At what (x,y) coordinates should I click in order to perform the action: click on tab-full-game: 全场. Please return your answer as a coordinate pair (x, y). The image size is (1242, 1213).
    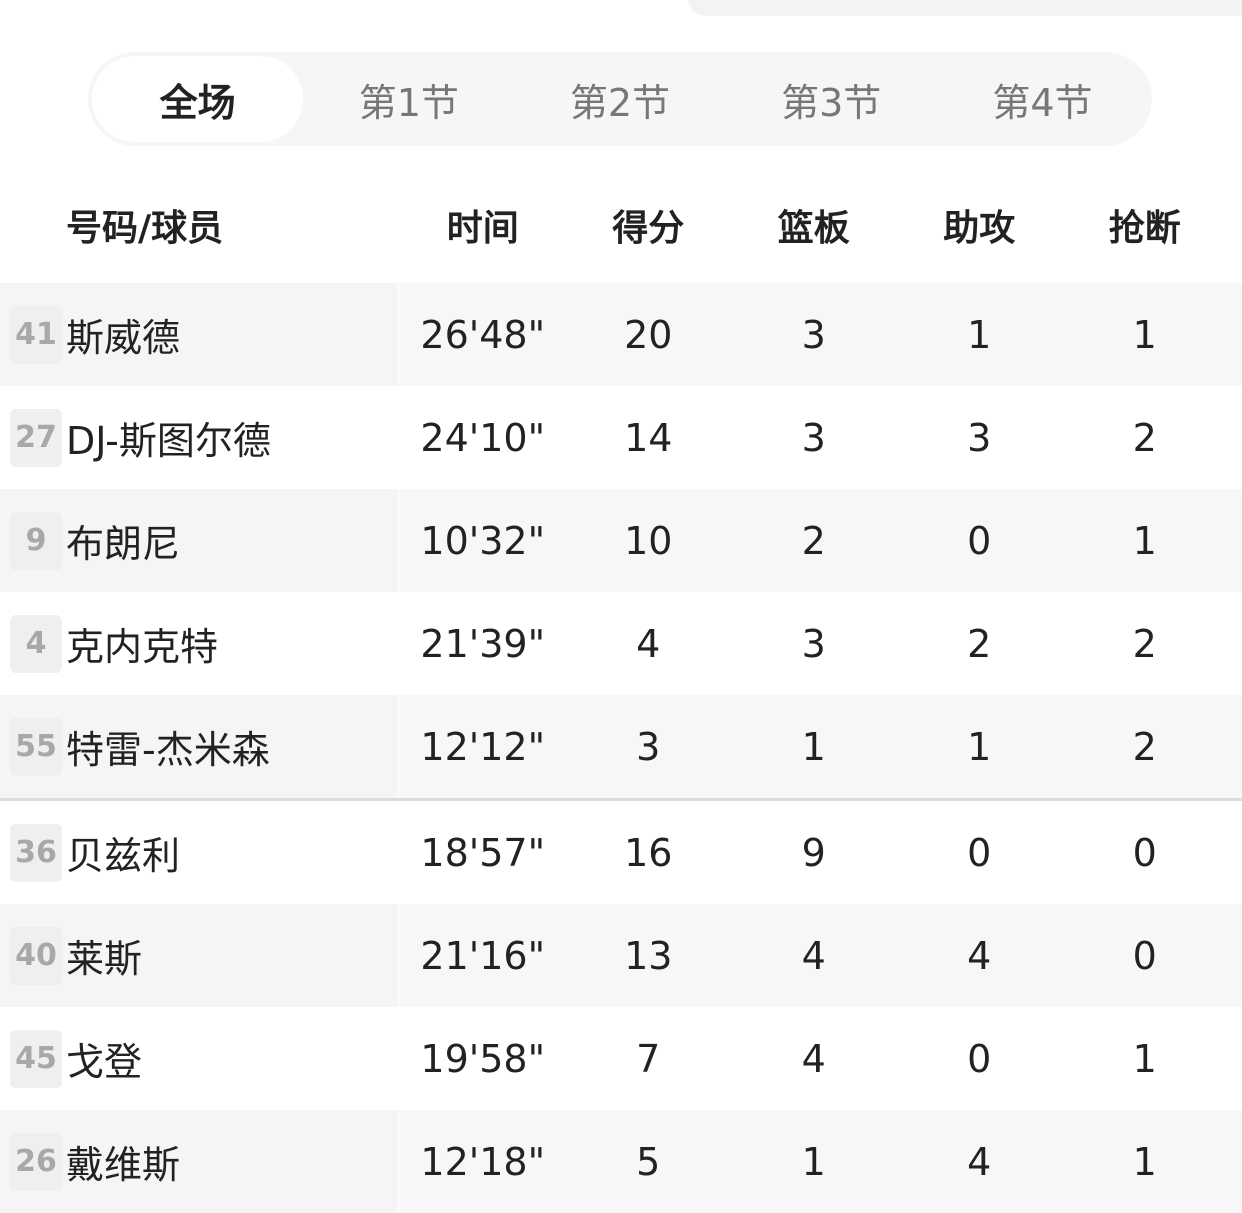
    Looking at the image, I should click on (198, 99).